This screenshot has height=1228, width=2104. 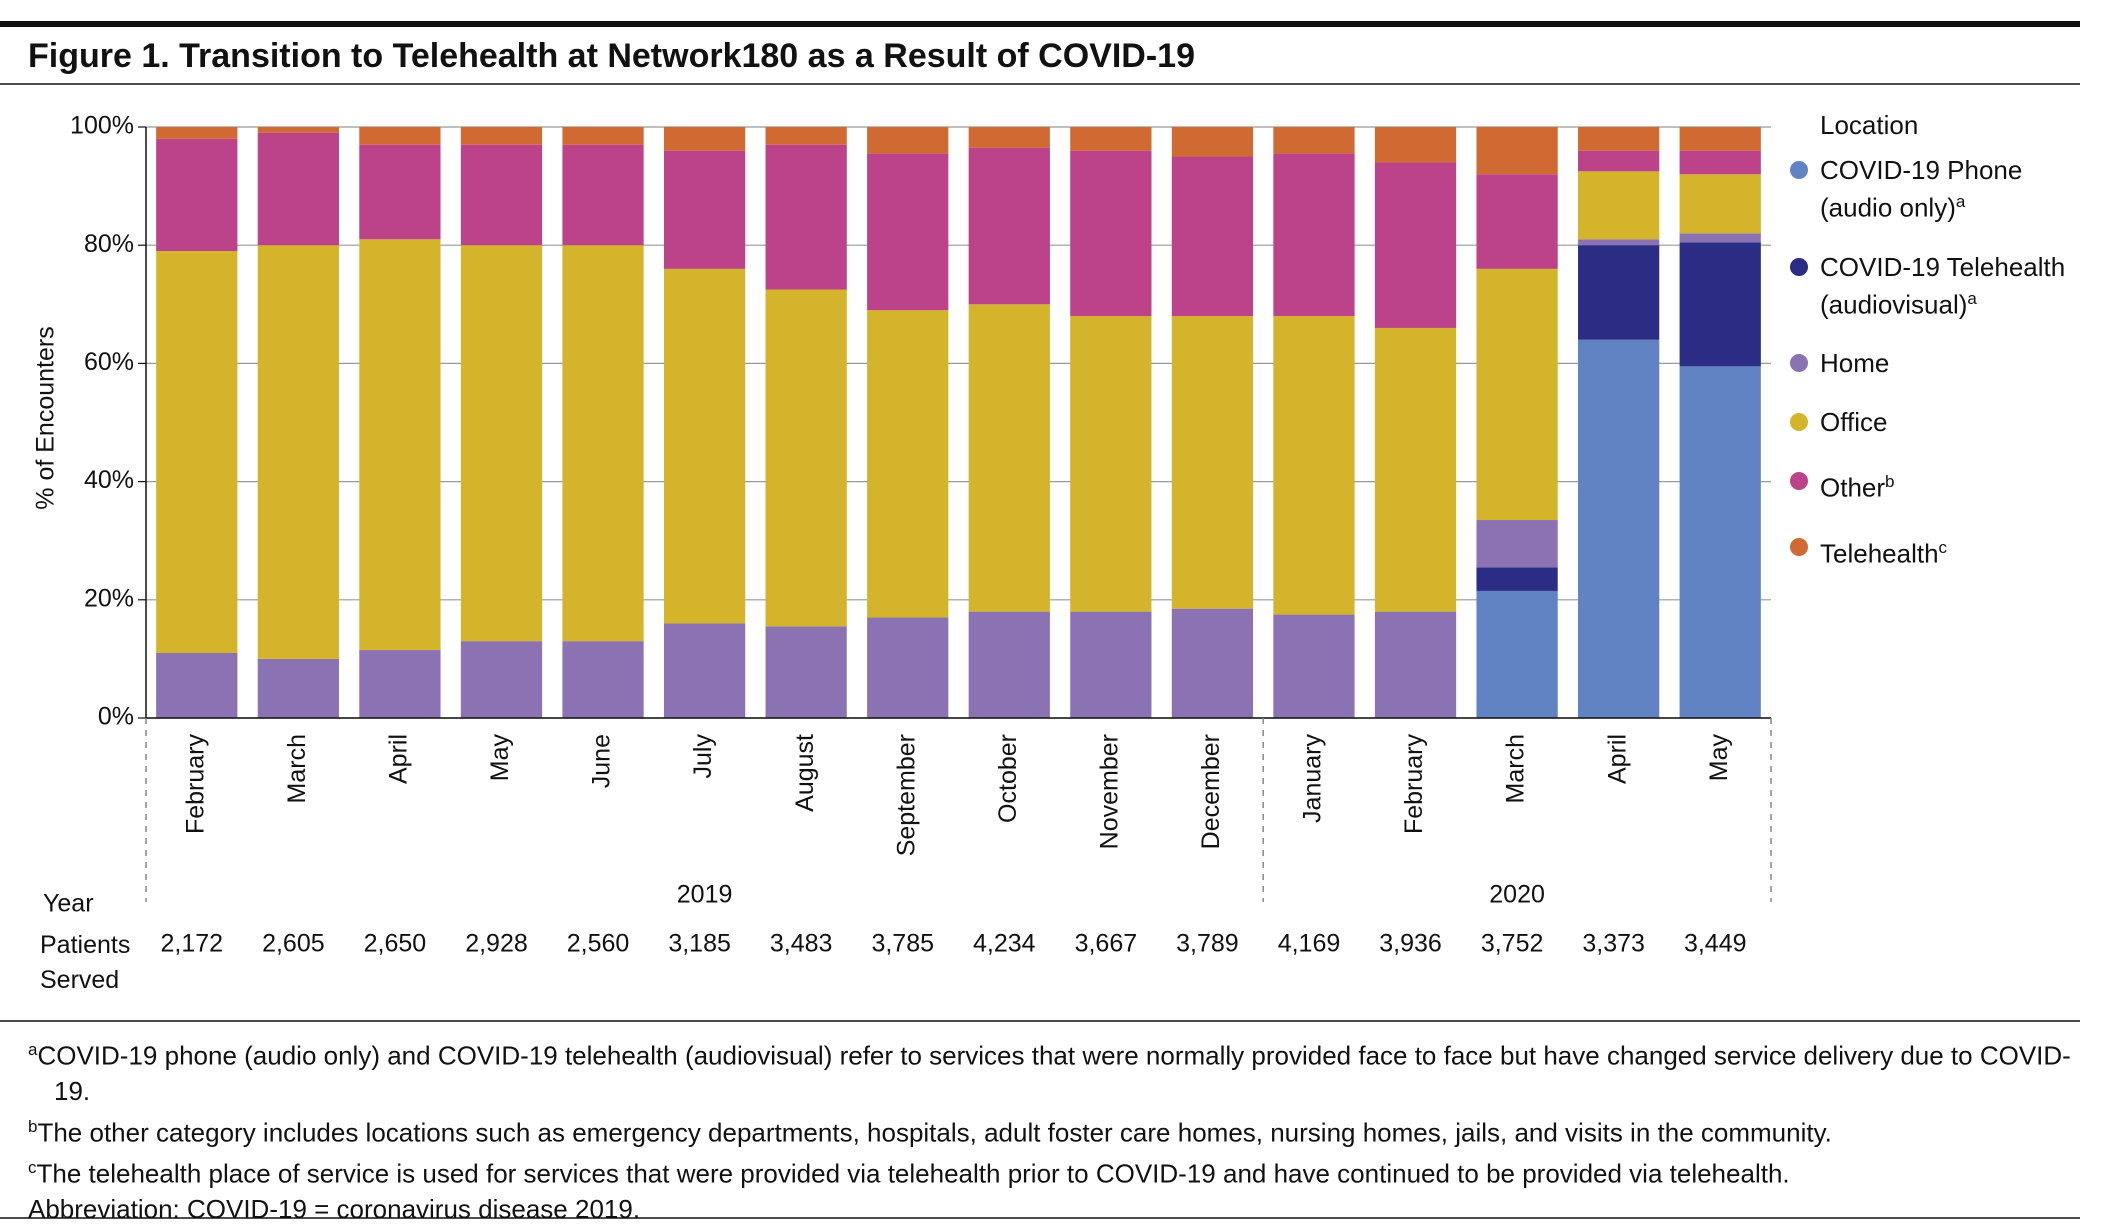 What do you see at coordinates (109, 598) in the screenshot?
I see `y-tick-label: 20%` at bounding box center [109, 598].